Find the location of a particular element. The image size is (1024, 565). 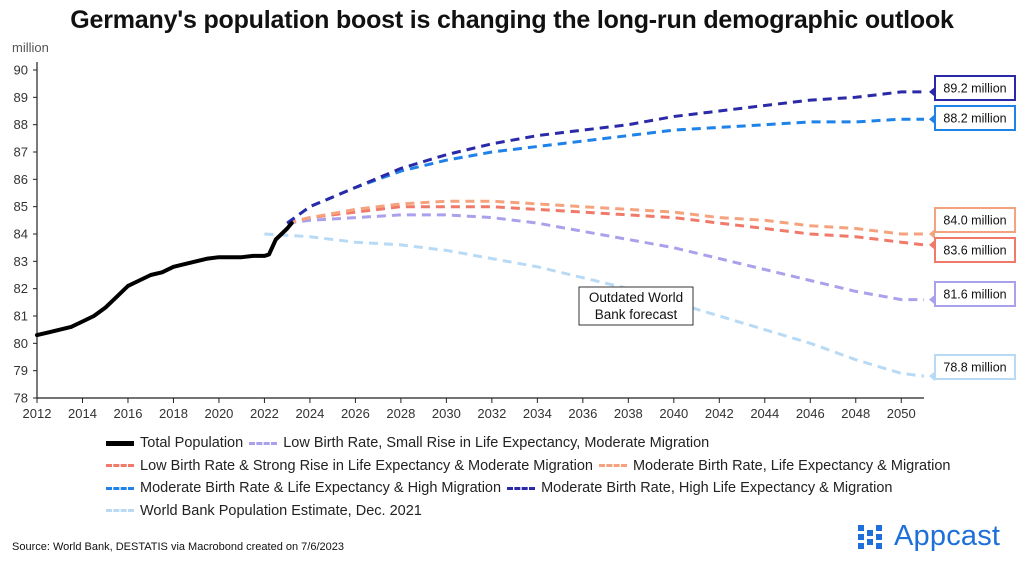

callout-label: 84.0 million is located at coordinates (974, 221).